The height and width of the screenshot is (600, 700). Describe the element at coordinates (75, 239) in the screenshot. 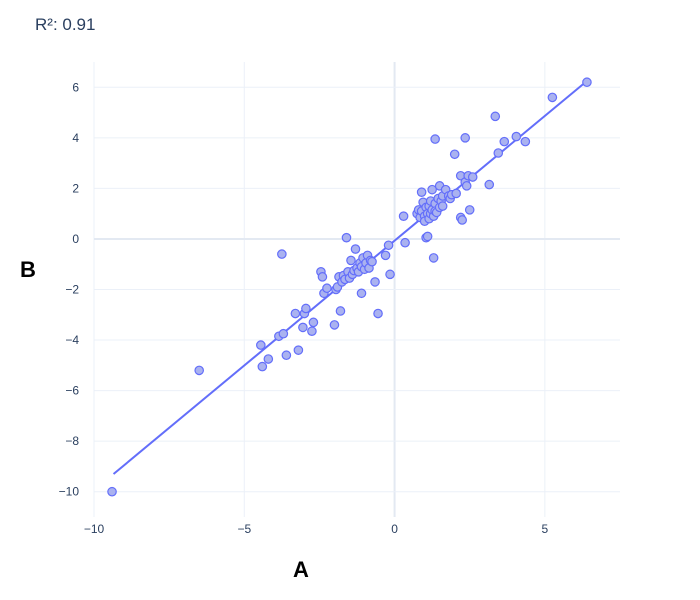

I see `y-tick-label: 0` at that location.